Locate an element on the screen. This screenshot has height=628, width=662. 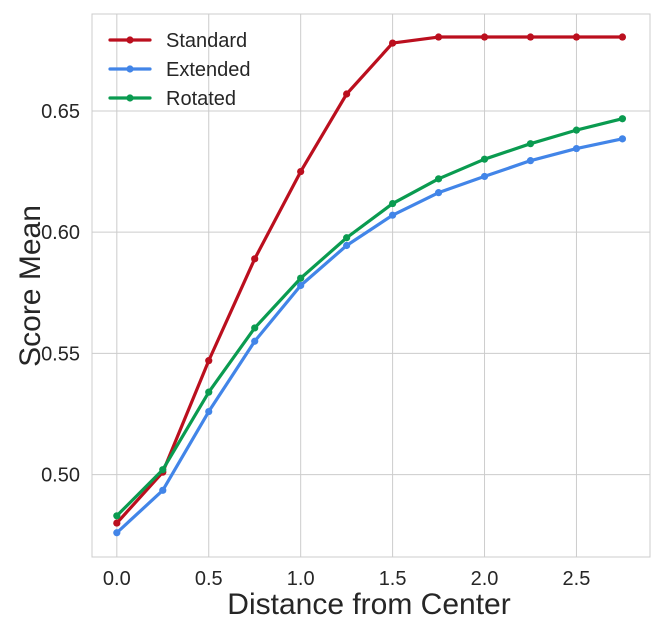
legend-marker-extended is located at coordinates (130, 69).